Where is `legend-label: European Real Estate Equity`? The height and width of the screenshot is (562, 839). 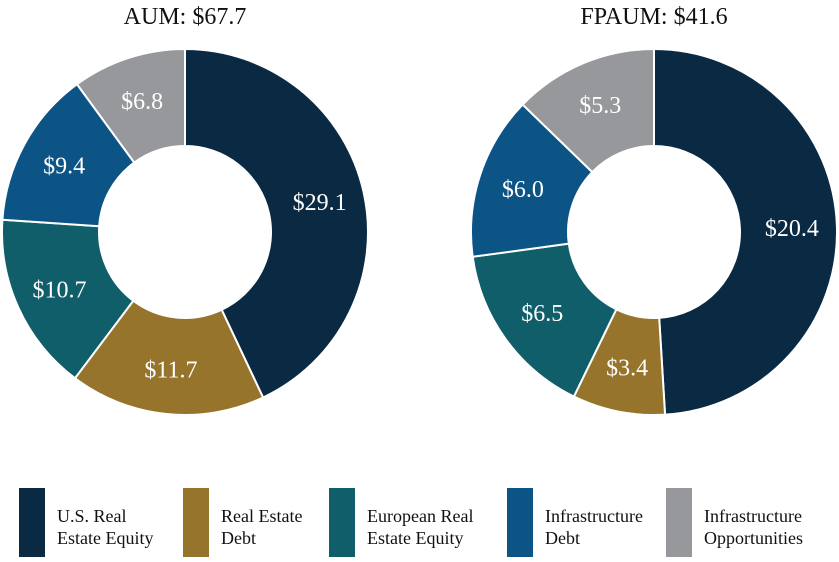
legend-label: European Real Estate Equity is located at coordinates (420, 527).